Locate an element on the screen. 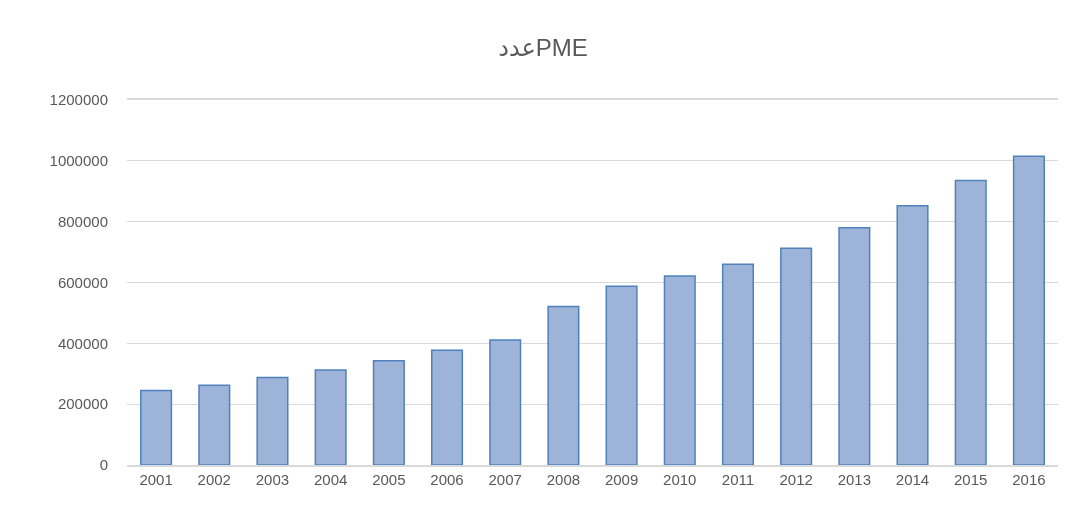 This screenshot has height=520, width=1086. y-tick-label: 200000 is located at coordinates (82, 404).